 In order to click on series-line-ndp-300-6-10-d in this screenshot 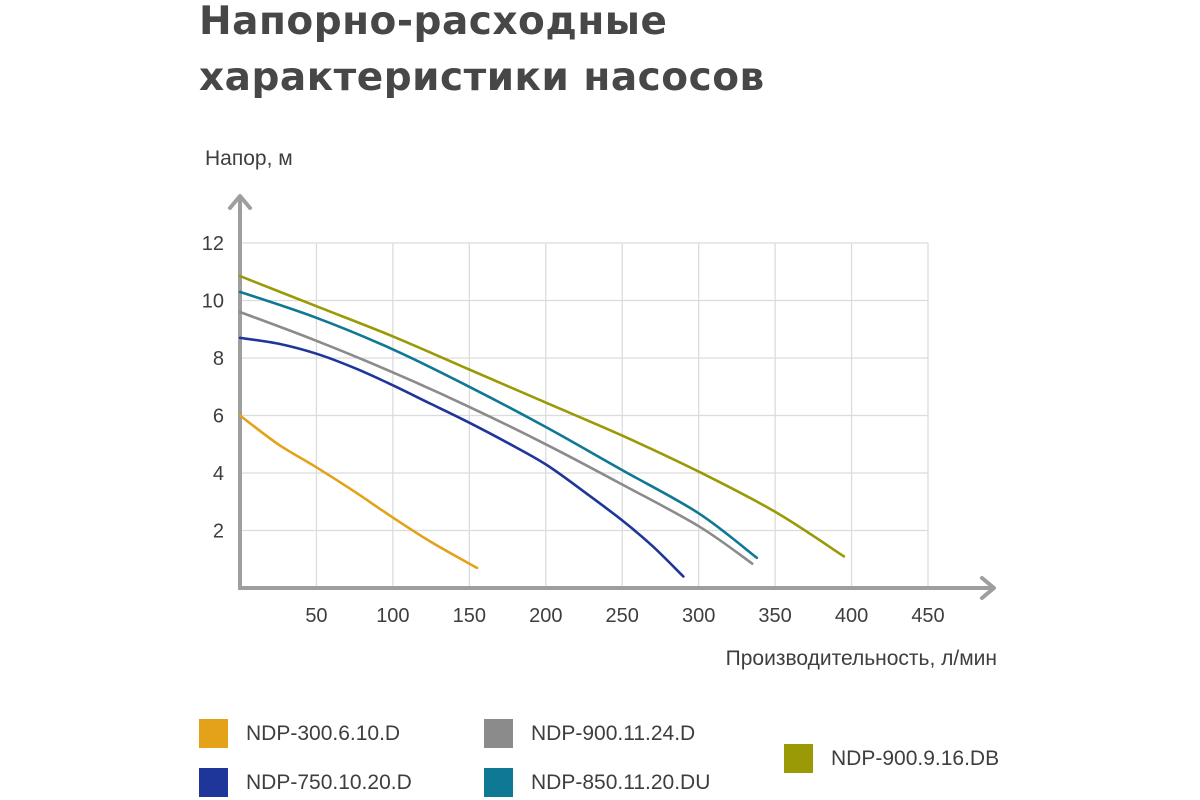, I will do `click(358, 492)`.